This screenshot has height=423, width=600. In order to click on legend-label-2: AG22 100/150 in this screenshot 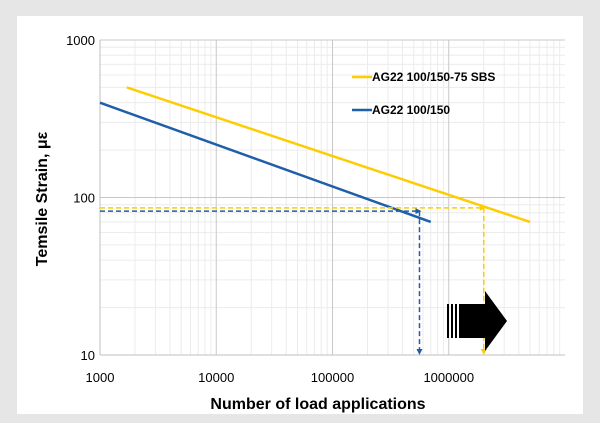, I will do `click(411, 110)`.